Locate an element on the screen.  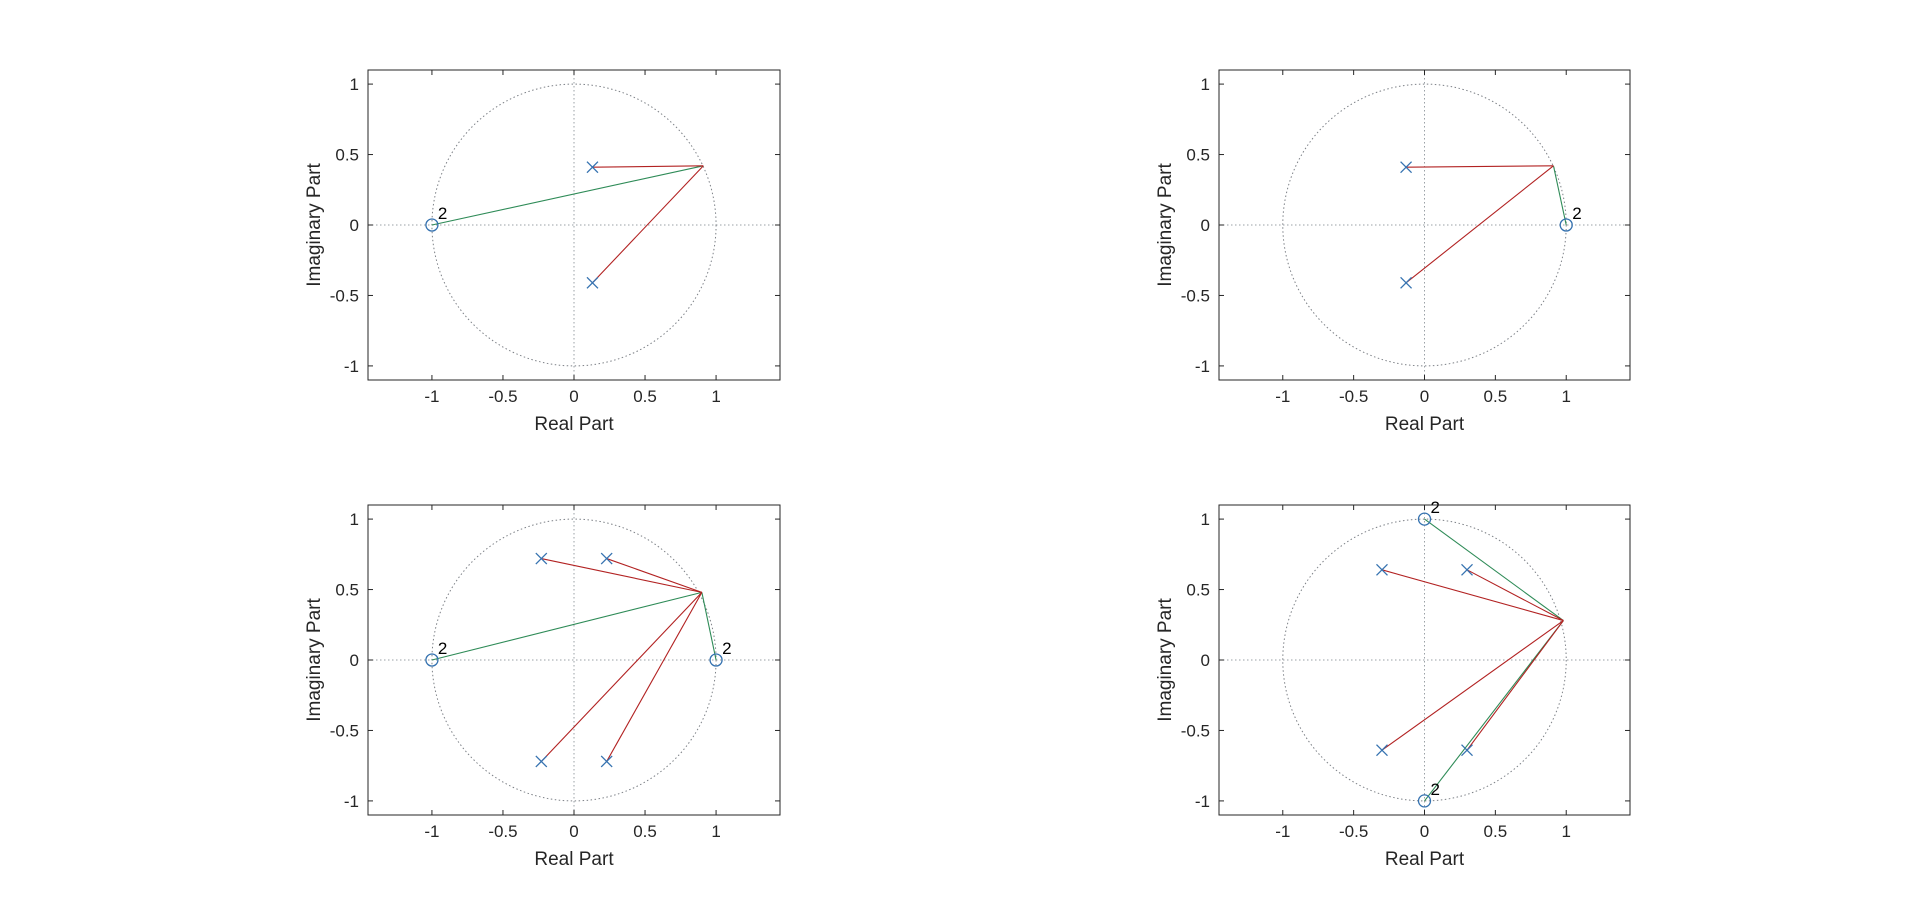
unit-circle is located at coordinates (1424, 660).